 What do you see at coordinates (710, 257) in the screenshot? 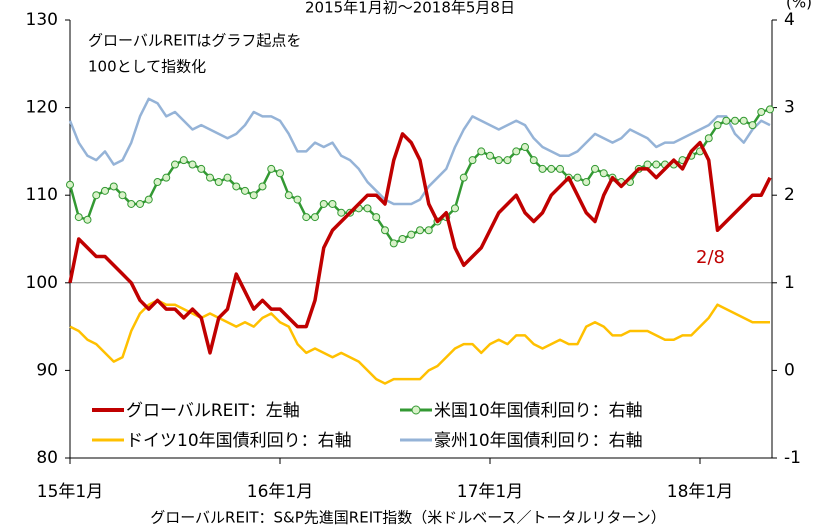
I see `annotation: 2/8` at bounding box center [710, 257].